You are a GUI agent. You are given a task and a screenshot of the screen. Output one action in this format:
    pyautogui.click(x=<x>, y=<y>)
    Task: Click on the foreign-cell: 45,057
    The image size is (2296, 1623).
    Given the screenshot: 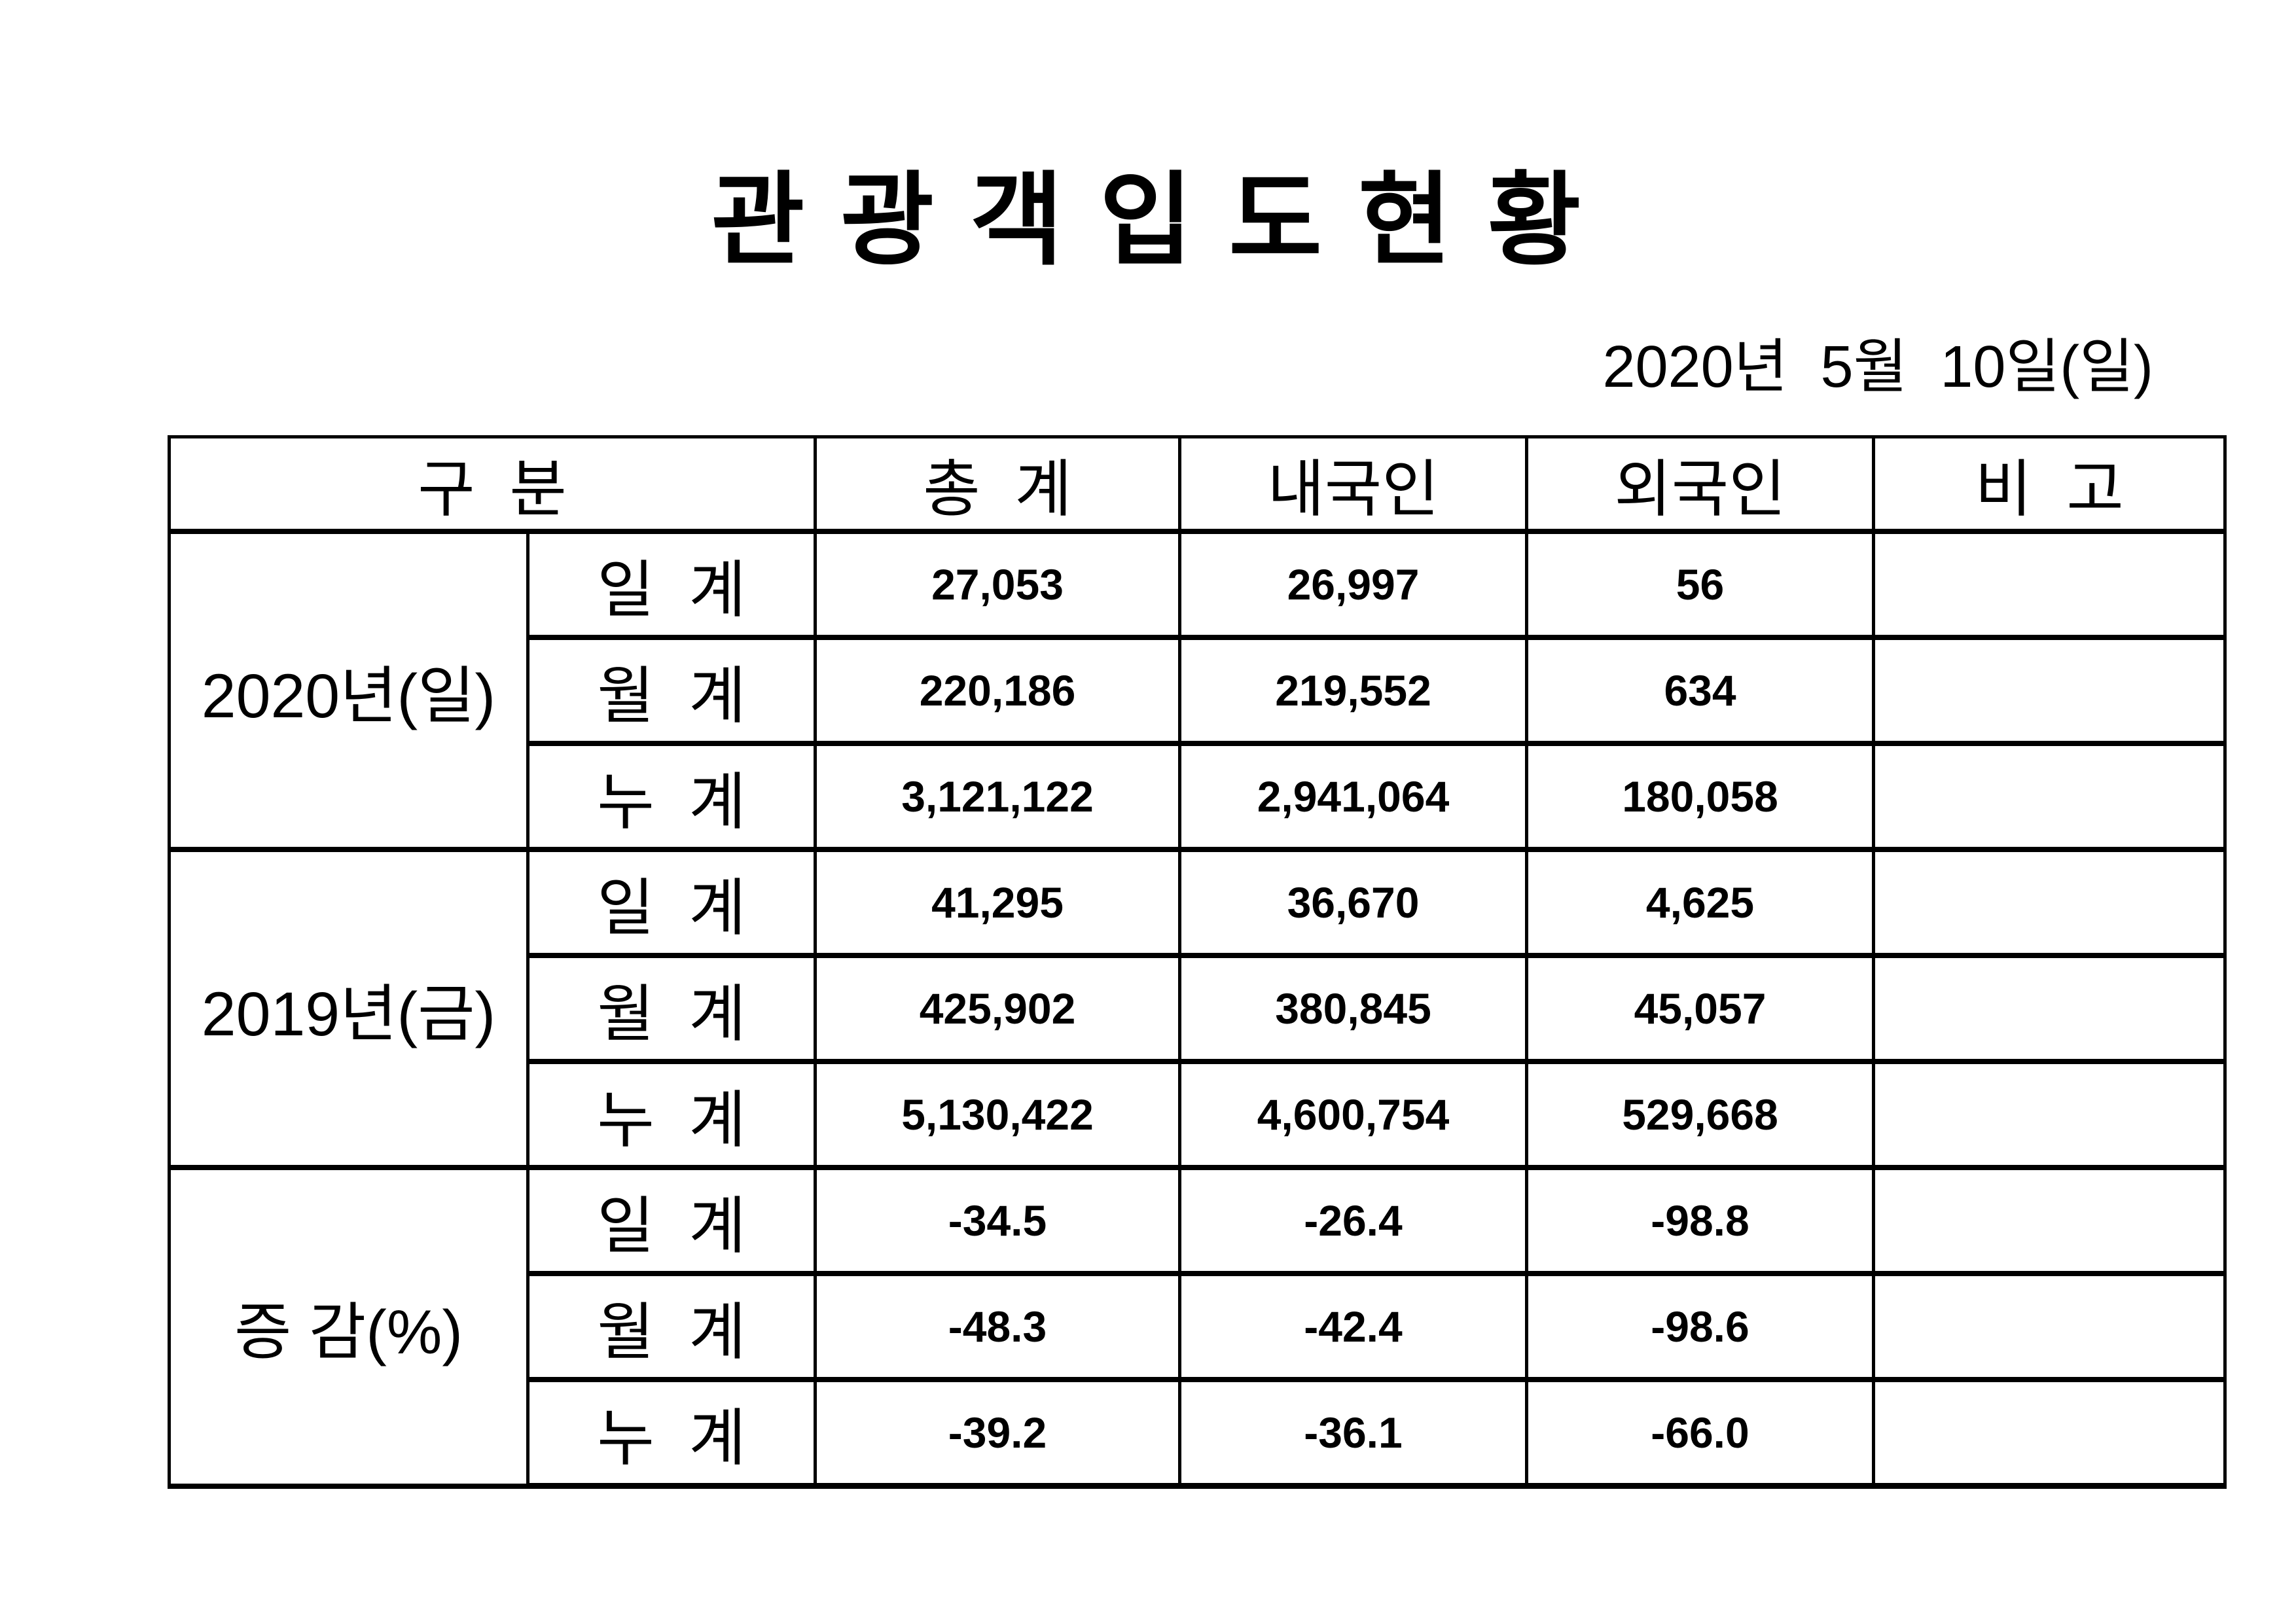 What is the action you would take?
    pyautogui.click(x=1700, y=1008)
    